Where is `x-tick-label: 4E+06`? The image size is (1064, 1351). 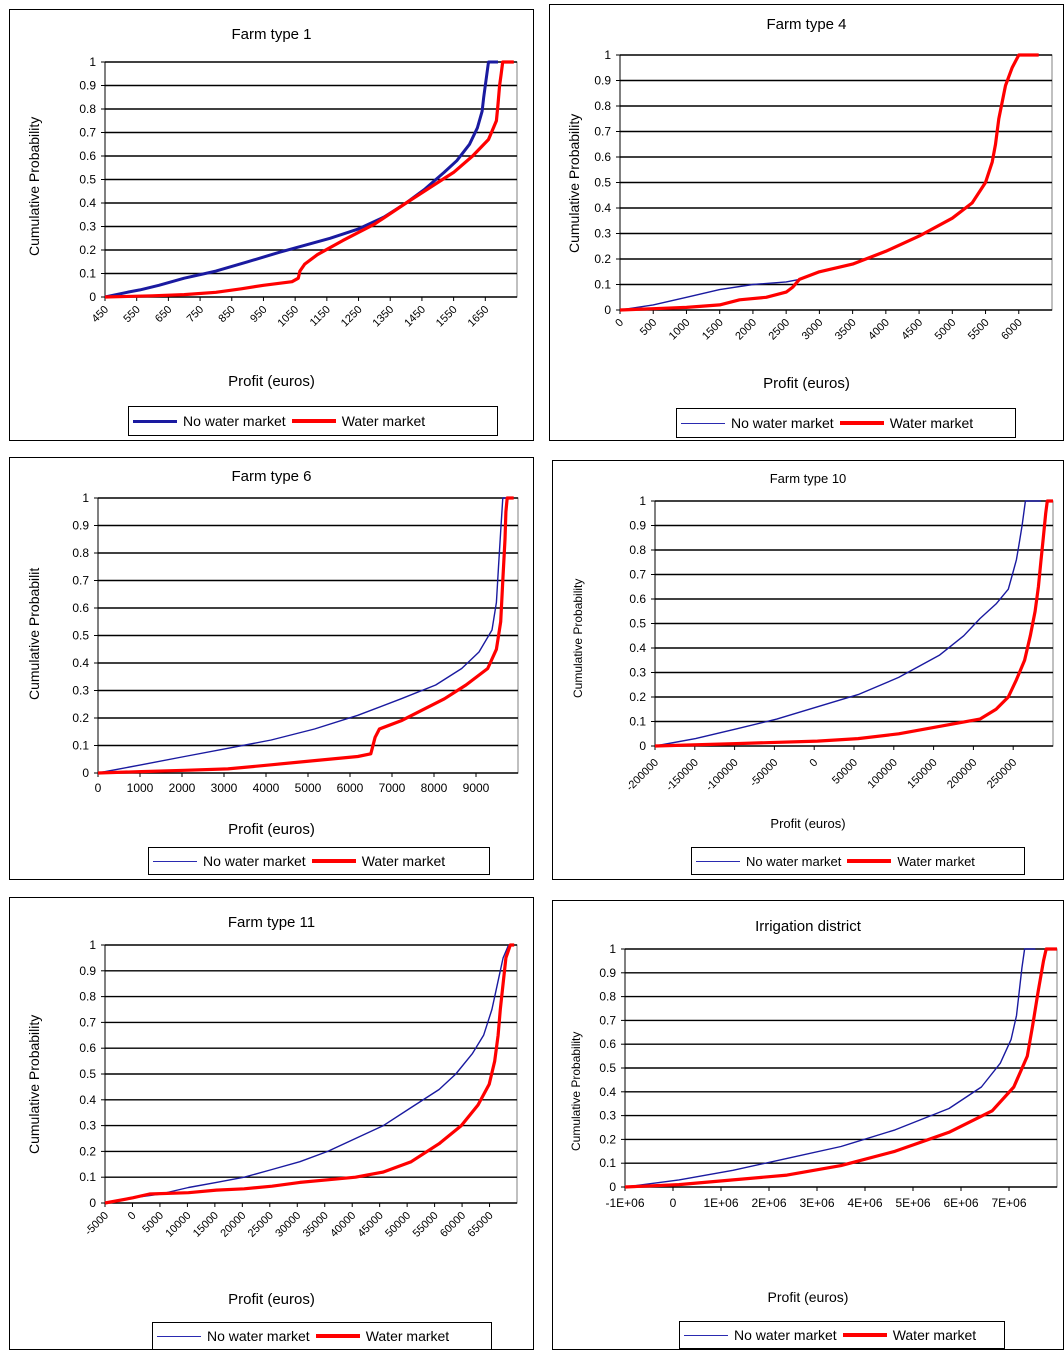
x-tick-label: 4E+06 is located at coordinates (864, 1203).